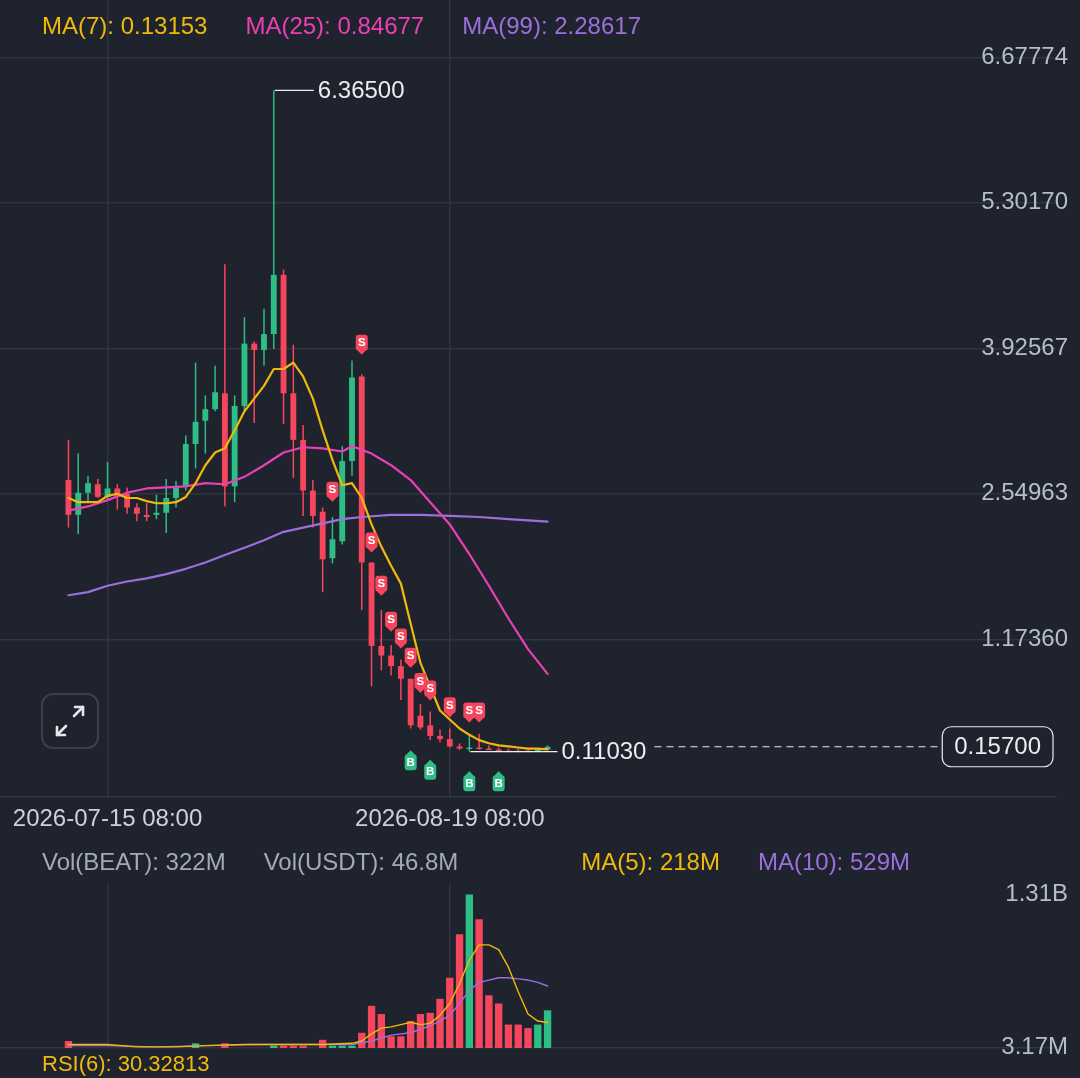 This screenshot has height=1078, width=1080. Describe the element at coordinates (126, 1064) in the screenshot. I see `text: RSI(6): 30.32813` at that location.